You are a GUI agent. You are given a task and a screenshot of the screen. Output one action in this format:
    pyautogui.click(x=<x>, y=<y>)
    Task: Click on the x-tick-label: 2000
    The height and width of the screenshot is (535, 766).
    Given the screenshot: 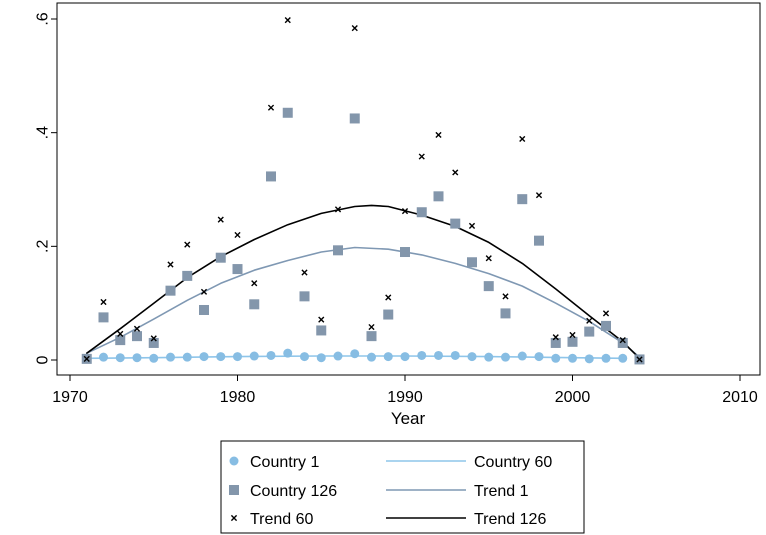 What is the action you would take?
    pyautogui.click(x=573, y=397)
    